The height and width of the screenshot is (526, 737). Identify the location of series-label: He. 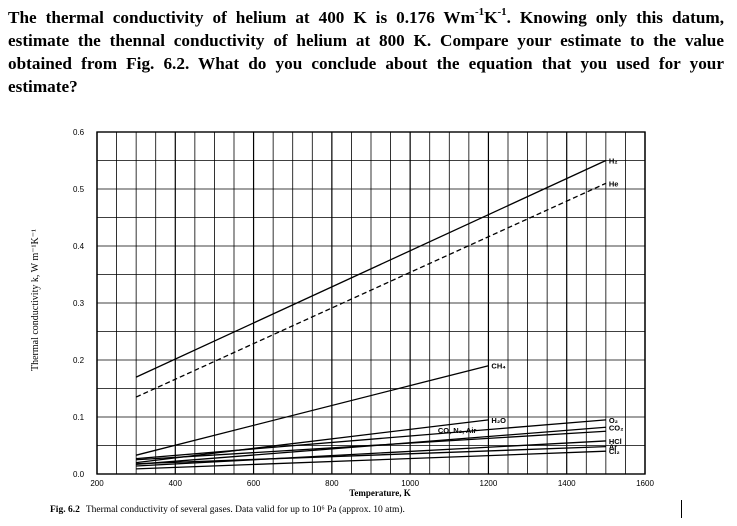
(614, 183).